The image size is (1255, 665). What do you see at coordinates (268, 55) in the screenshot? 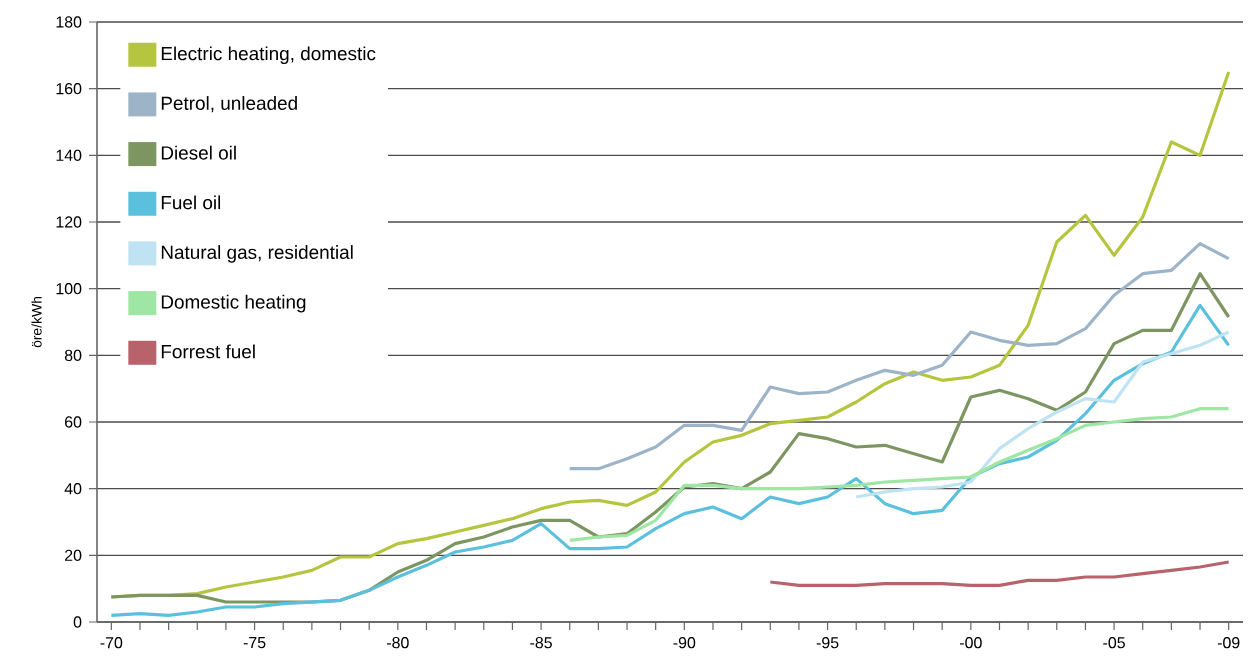
I see `legend-label: Electric heating, domestic` at bounding box center [268, 55].